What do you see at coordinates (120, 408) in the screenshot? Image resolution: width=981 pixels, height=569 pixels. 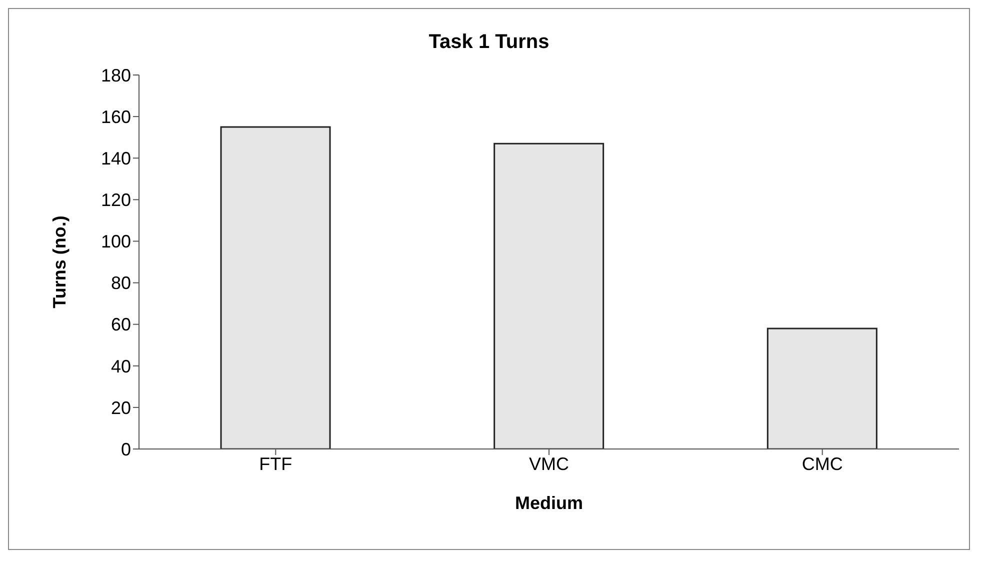 I see `y-tick-label: 20` at bounding box center [120, 408].